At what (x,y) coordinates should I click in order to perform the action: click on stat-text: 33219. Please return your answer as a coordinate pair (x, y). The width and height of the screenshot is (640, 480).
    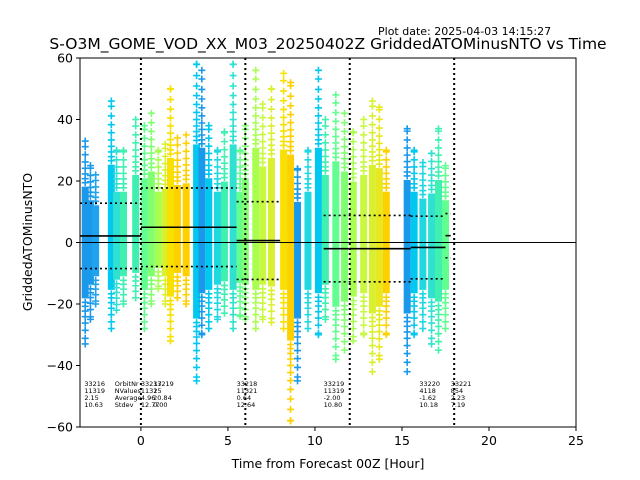
    Looking at the image, I should click on (334, 384).